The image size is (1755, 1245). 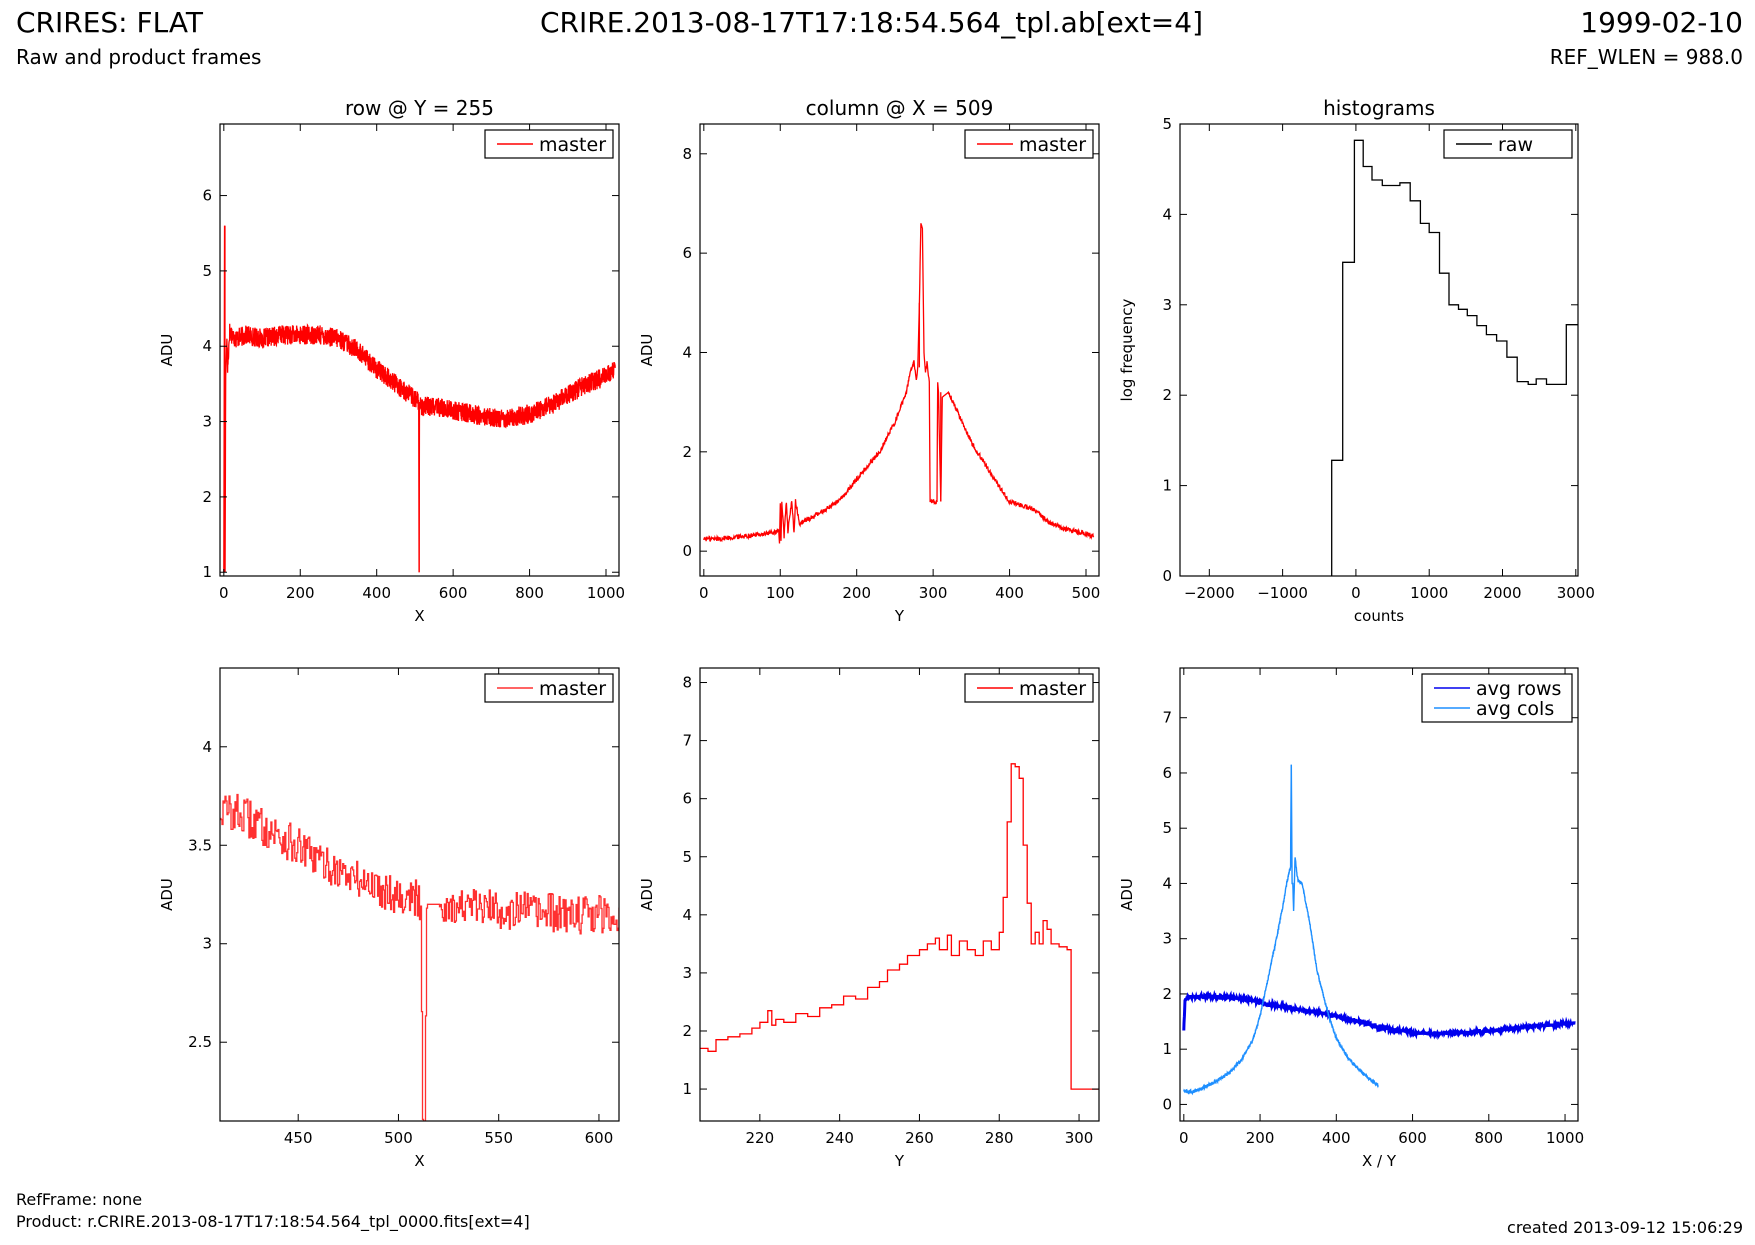 I want to click on x-tick-label: 240, so click(x=839, y=1138).